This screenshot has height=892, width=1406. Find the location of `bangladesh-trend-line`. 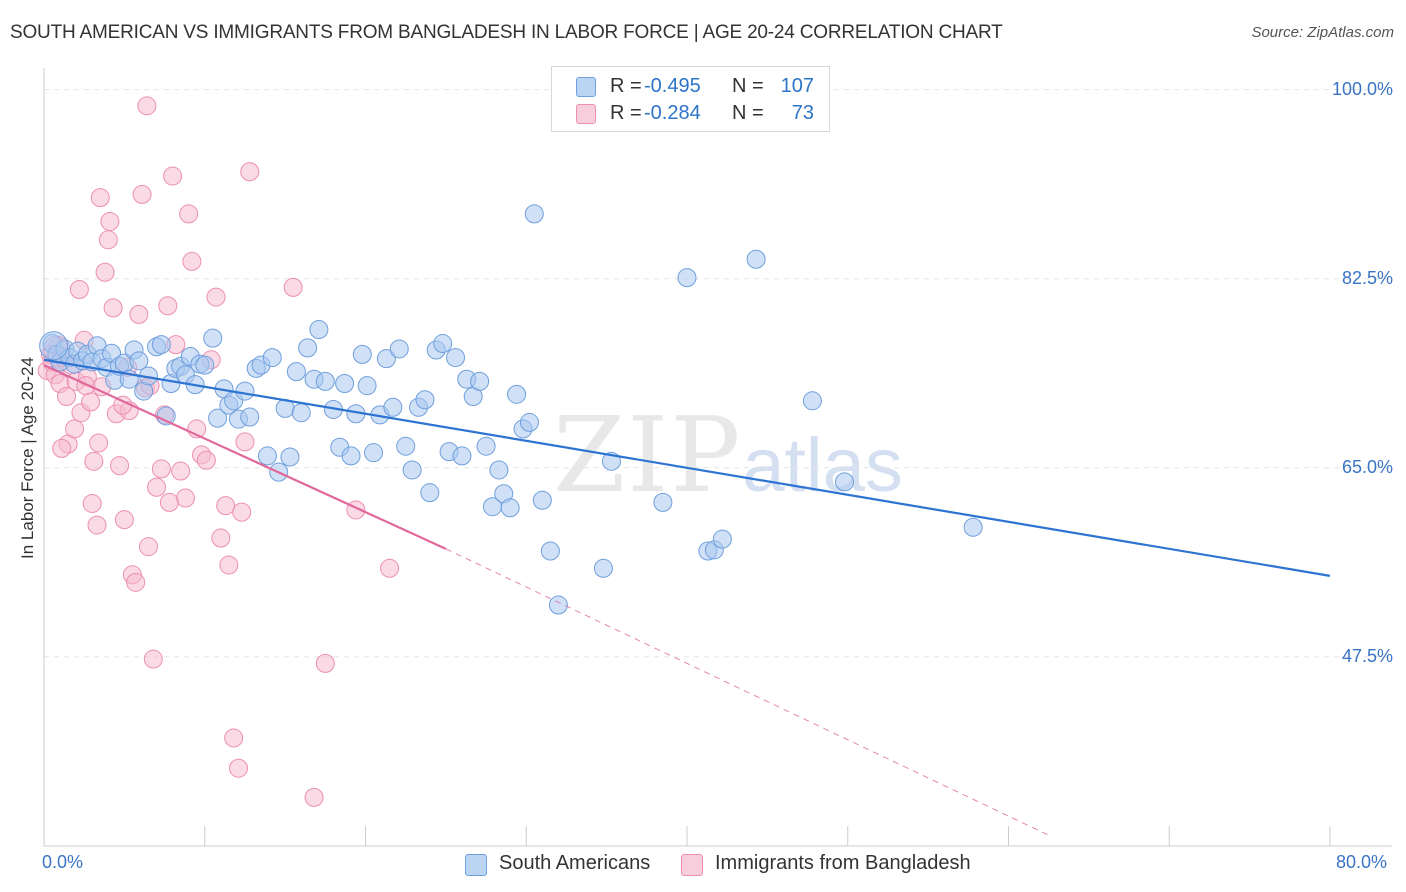

bangladesh-trend-line is located at coordinates (245, 457).